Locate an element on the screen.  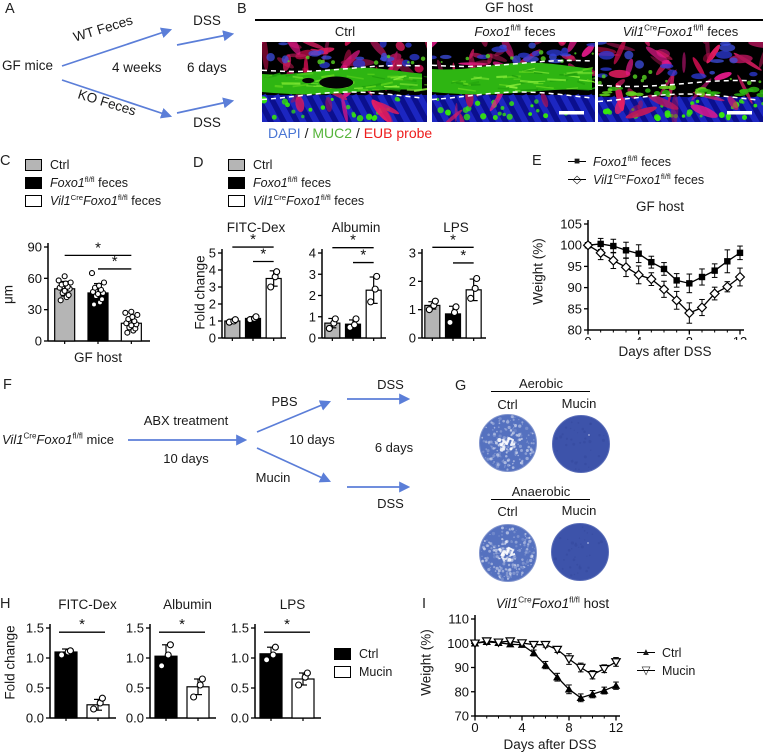
panel-a-dss-top: DSS is located at coordinates (207, 20).